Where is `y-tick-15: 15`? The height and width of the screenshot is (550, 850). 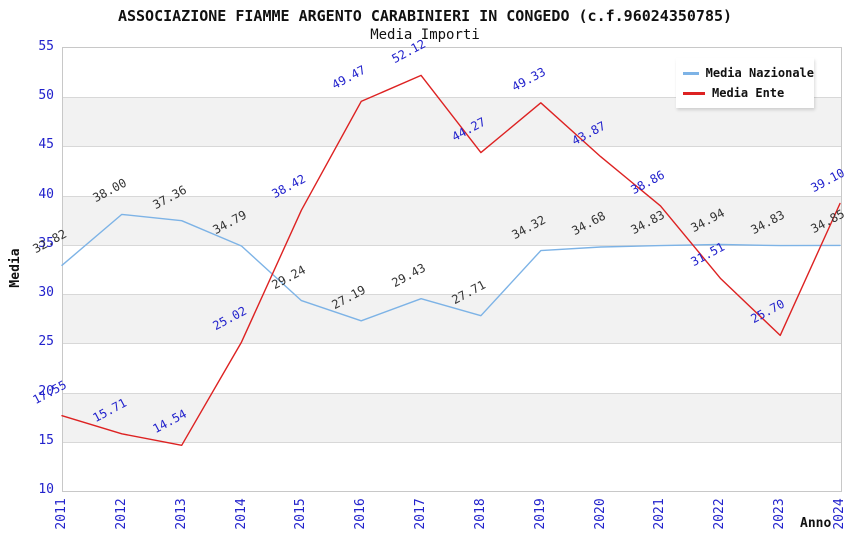 y-tick-15: 15 is located at coordinates (46, 440).